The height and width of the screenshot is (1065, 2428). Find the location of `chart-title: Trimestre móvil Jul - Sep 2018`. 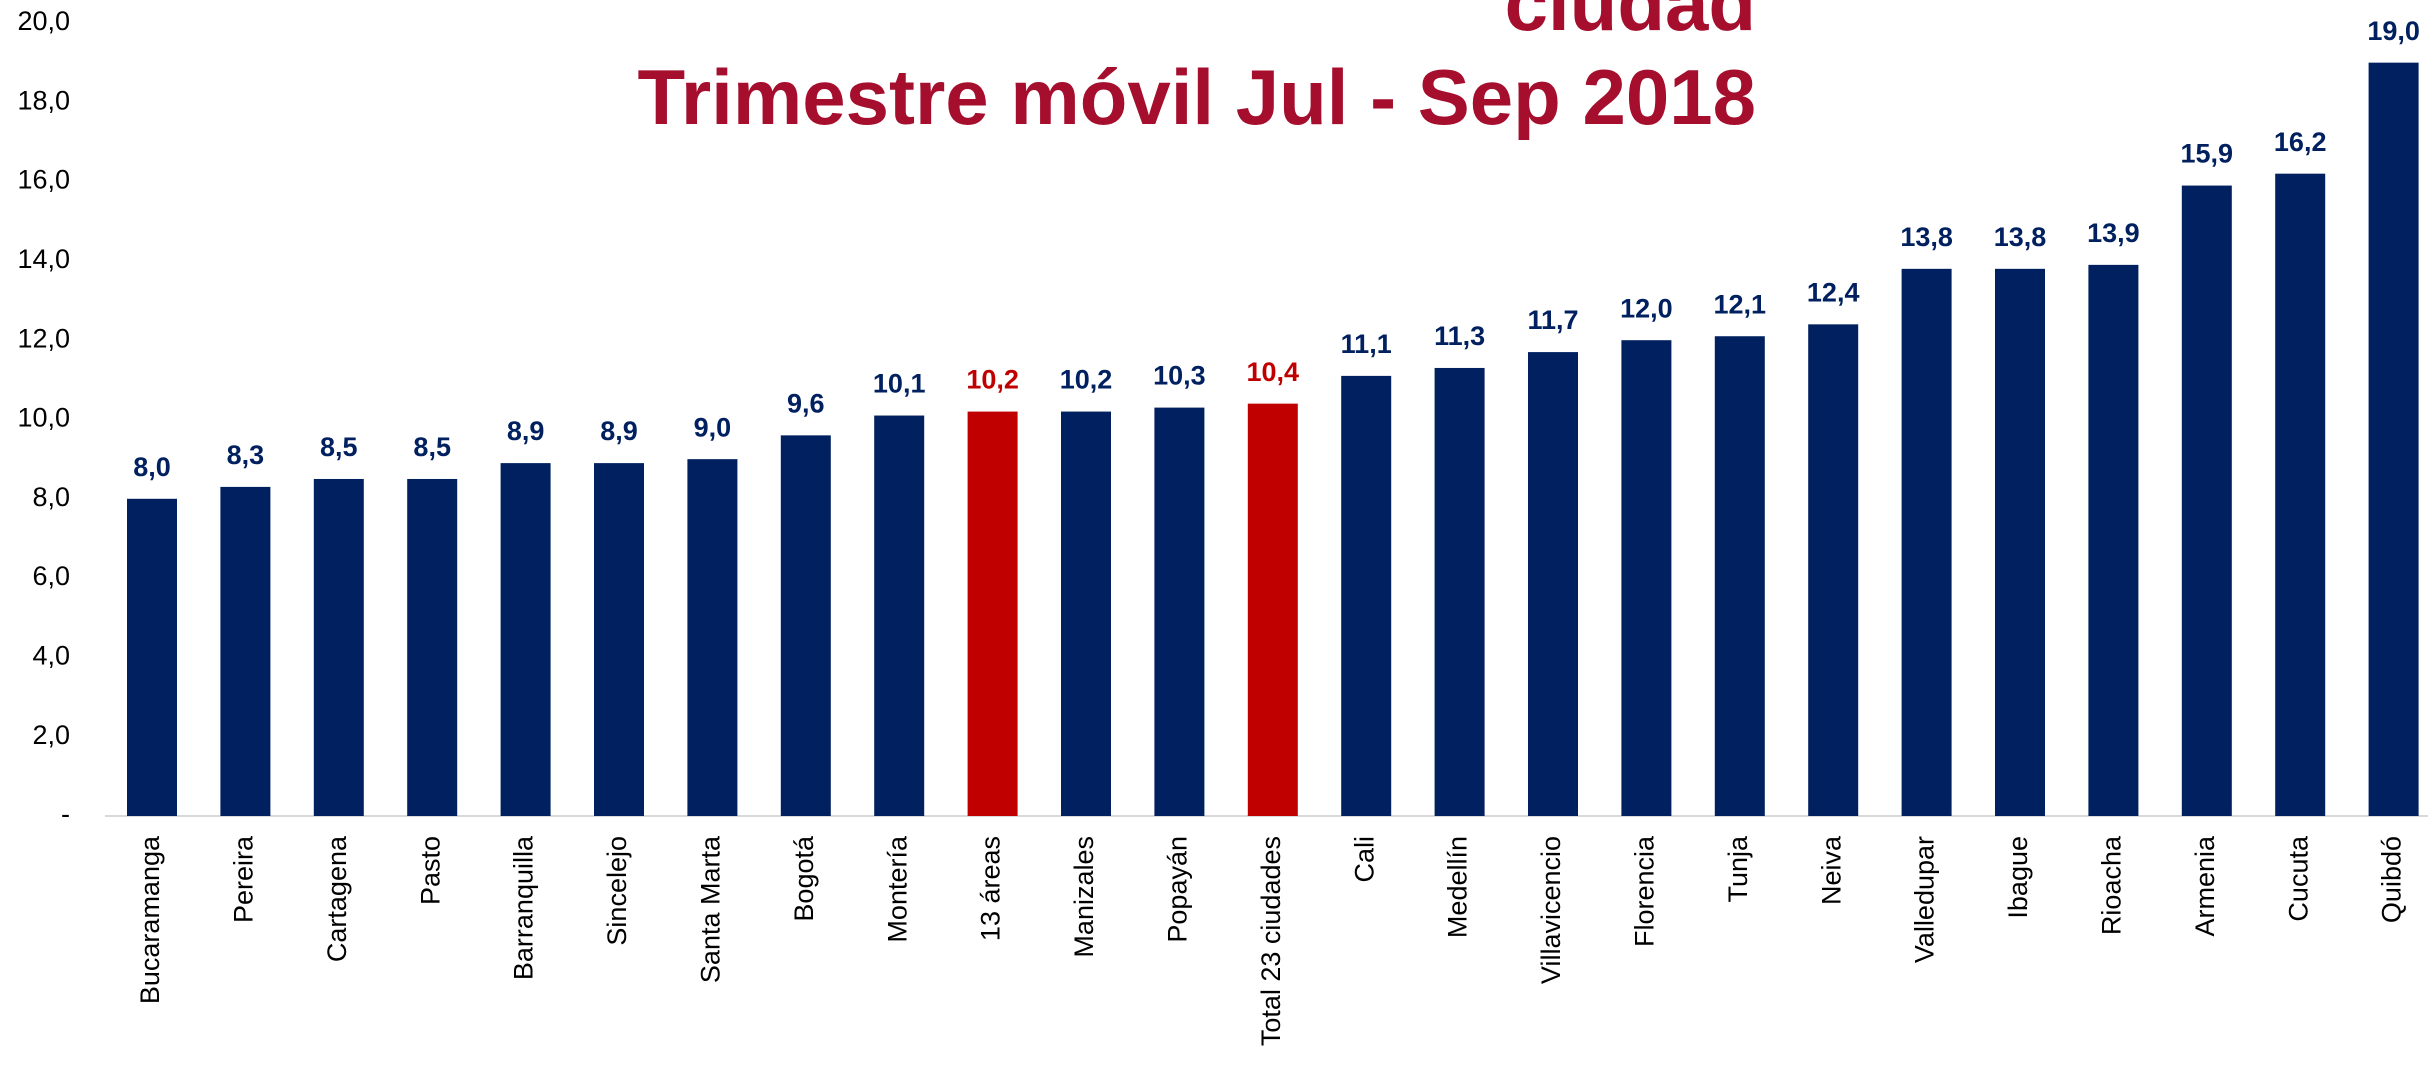

chart-title: Trimestre móvil Jul - Sep 2018 is located at coordinates (1196, 97).